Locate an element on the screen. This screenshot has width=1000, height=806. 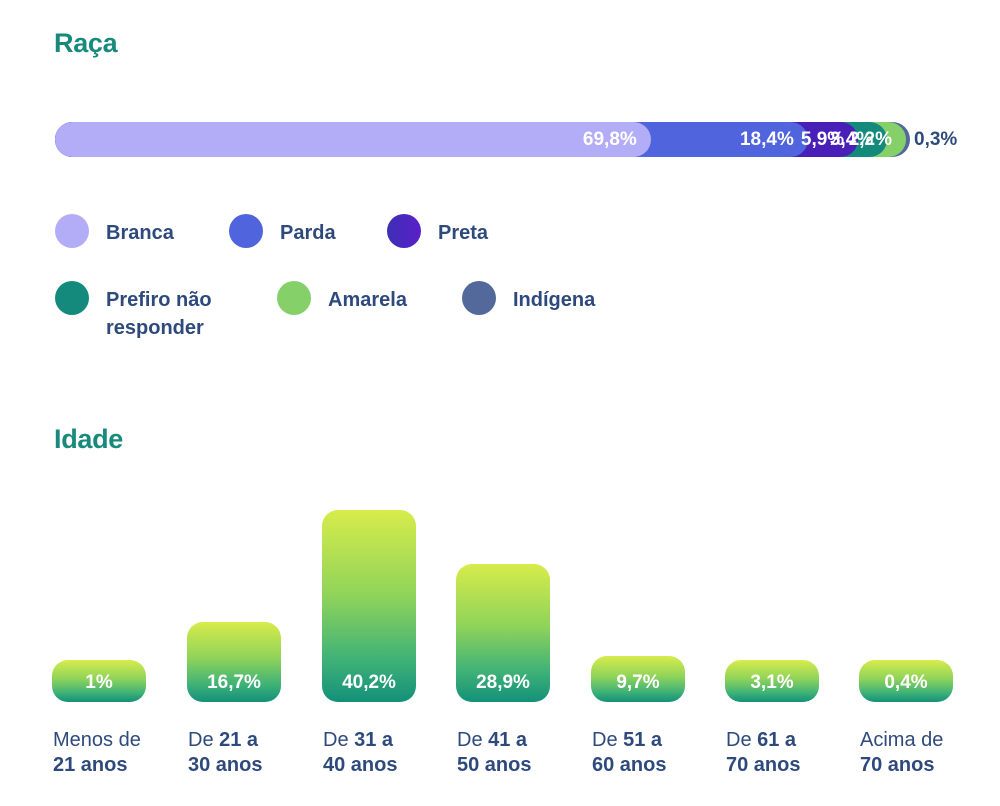
legend-item-branca: Branca is located at coordinates (114, 231).